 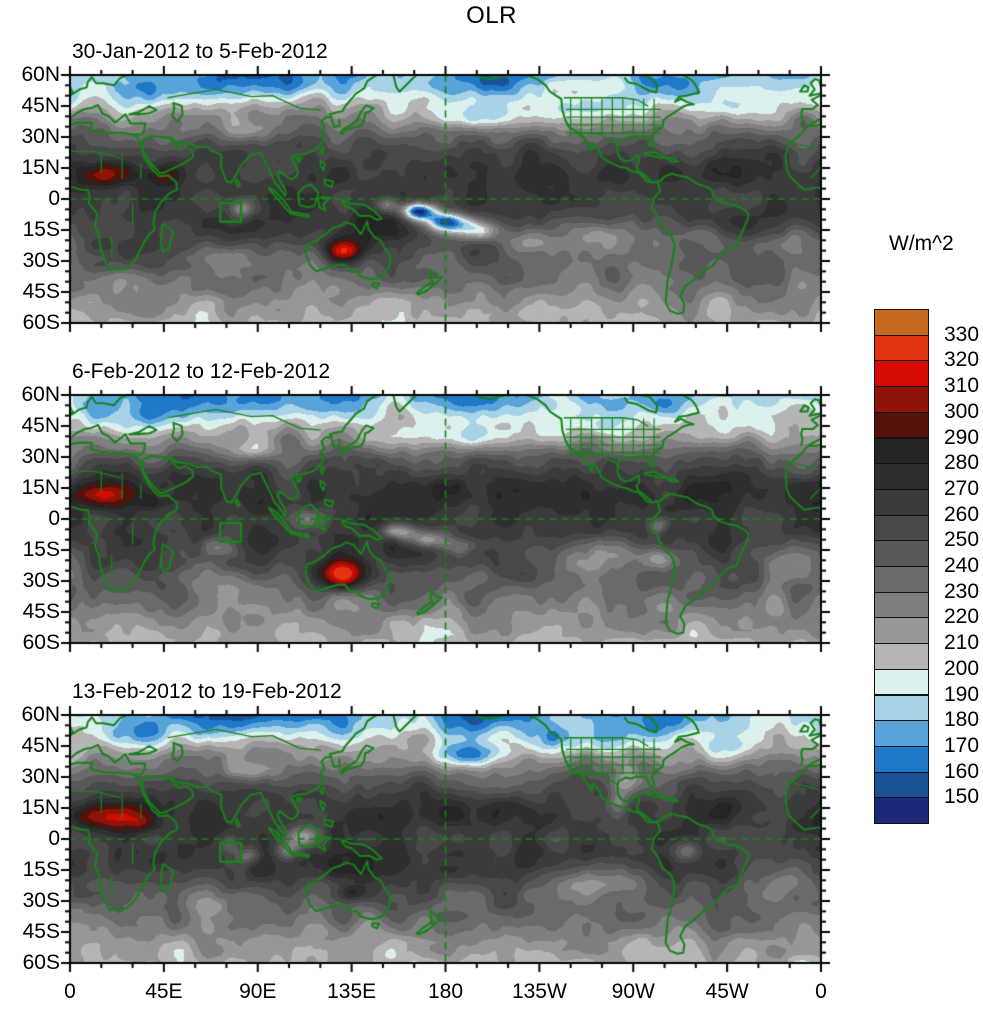 I want to click on colorbar-tick-label: 180, so click(x=962, y=720).